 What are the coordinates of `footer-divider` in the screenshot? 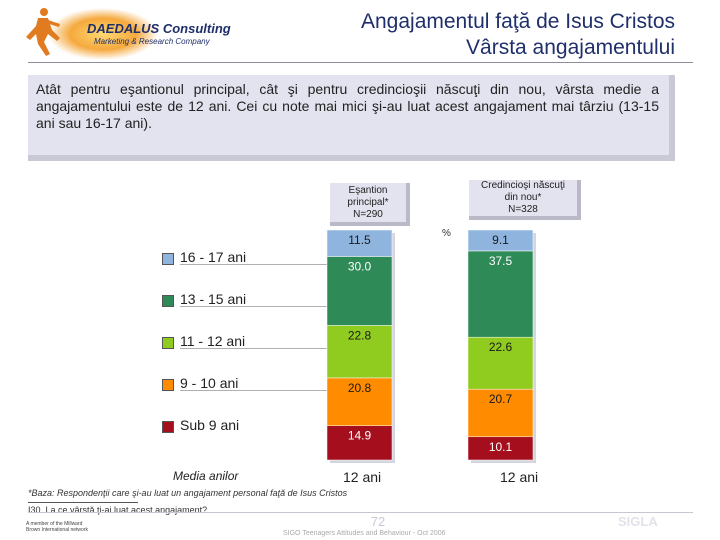 It's located at (360, 512).